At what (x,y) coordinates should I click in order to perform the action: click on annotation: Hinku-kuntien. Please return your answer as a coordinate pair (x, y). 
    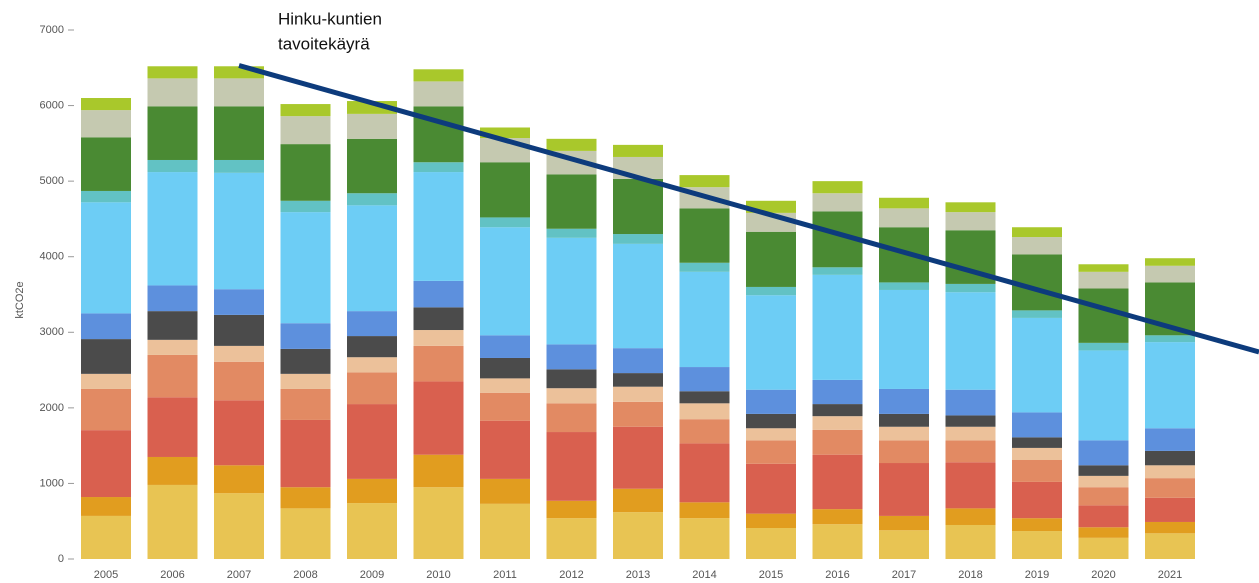
    Looking at the image, I should click on (330, 18).